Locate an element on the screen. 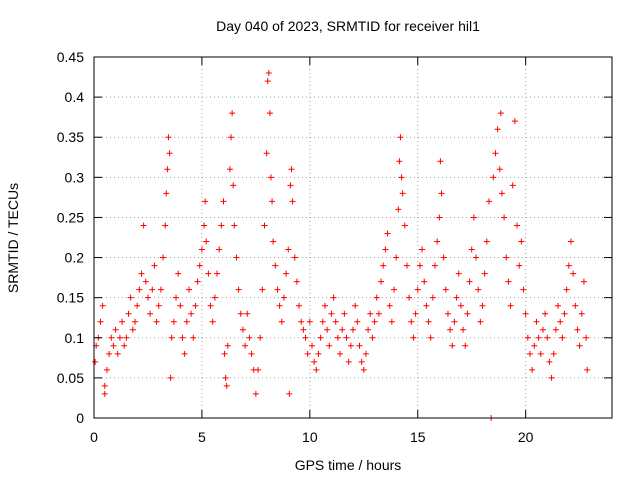 This screenshot has width=640, height=480. y-tick-label: 0.4 is located at coordinates (75, 97).